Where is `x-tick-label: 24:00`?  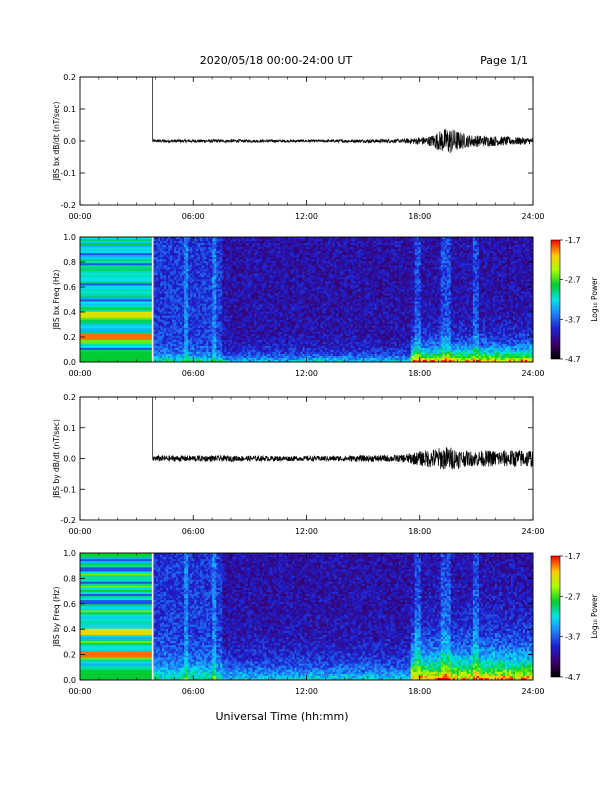 x-tick-label: 24:00 is located at coordinates (532, 216).